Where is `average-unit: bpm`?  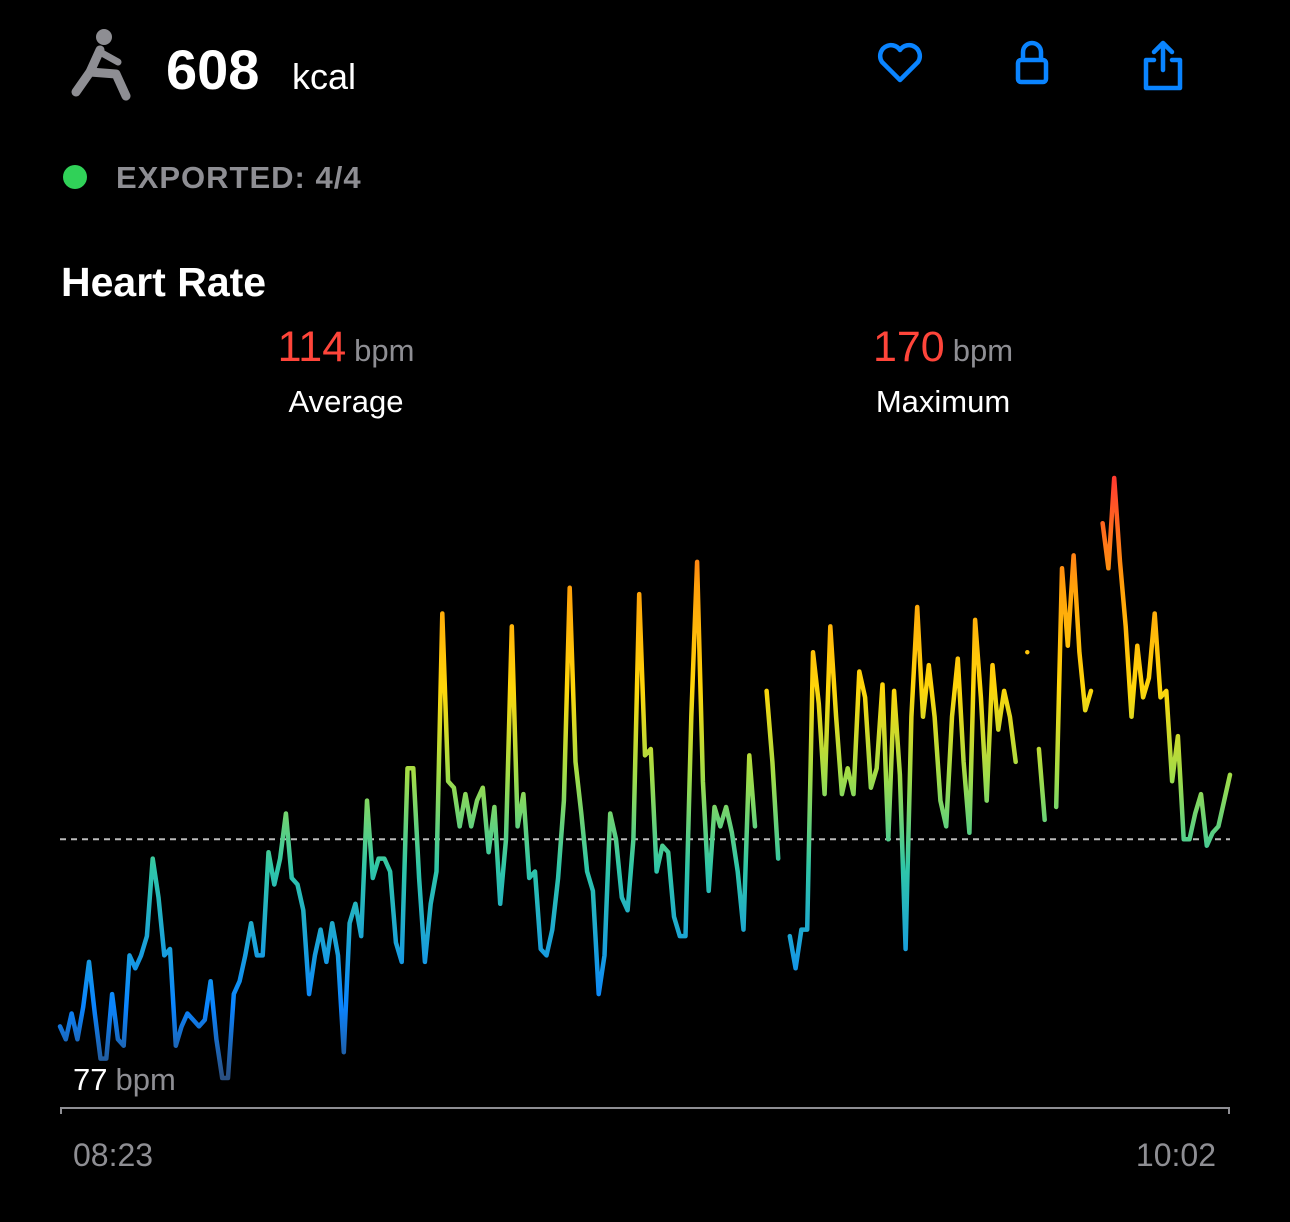 average-unit: bpm is located at coordinates (384, 350).